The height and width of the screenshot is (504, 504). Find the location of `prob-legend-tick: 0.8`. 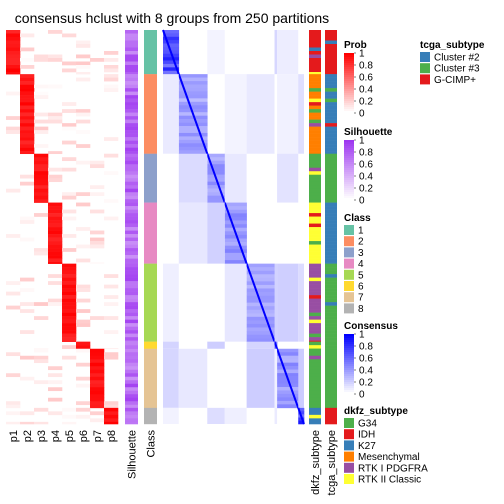

prob-legend-tick: 0.8 is located at coordinates (366, 66).